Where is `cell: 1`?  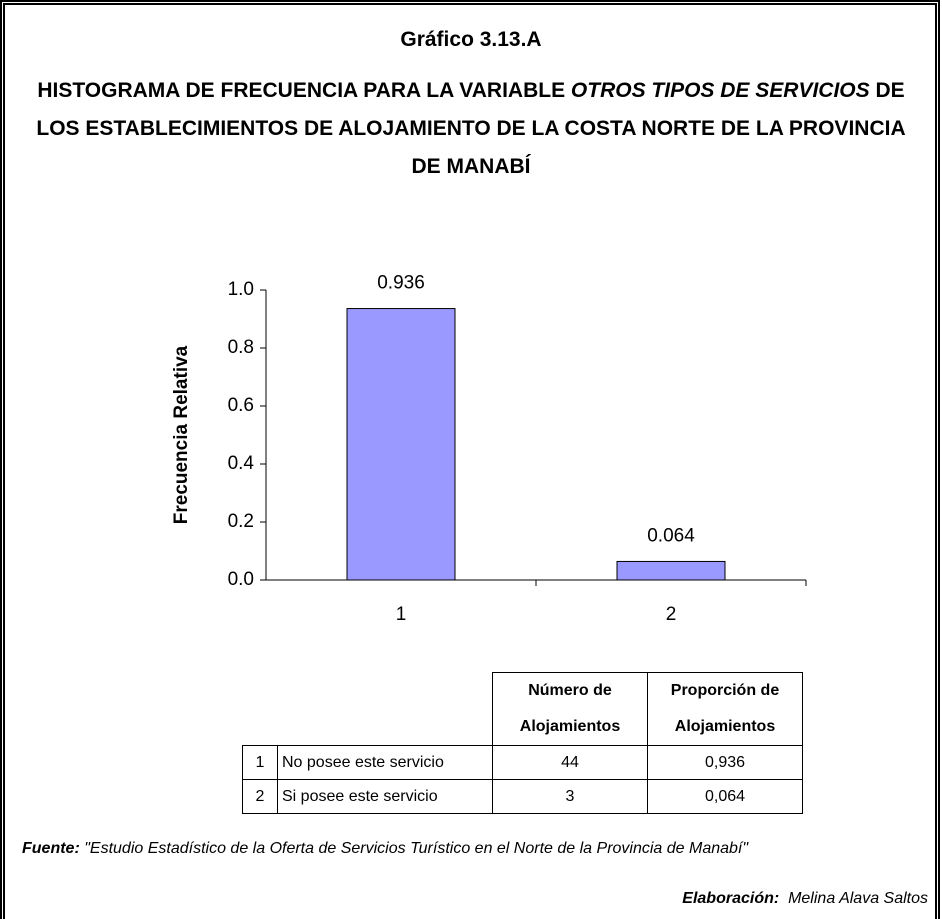
cell: 1 is located at coordinates (260, 762).